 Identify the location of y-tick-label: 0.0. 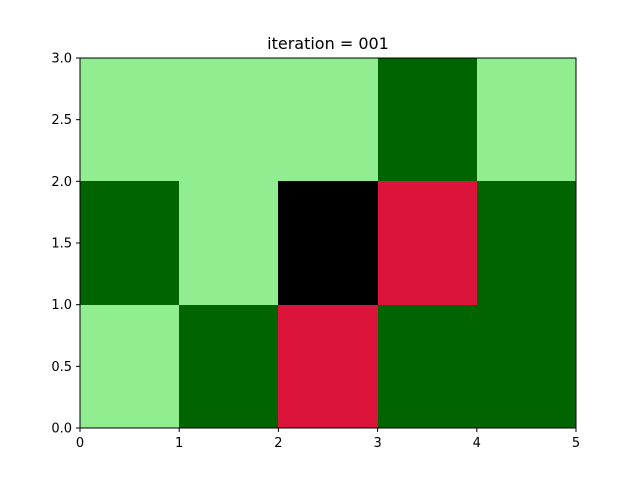
(61, 429).